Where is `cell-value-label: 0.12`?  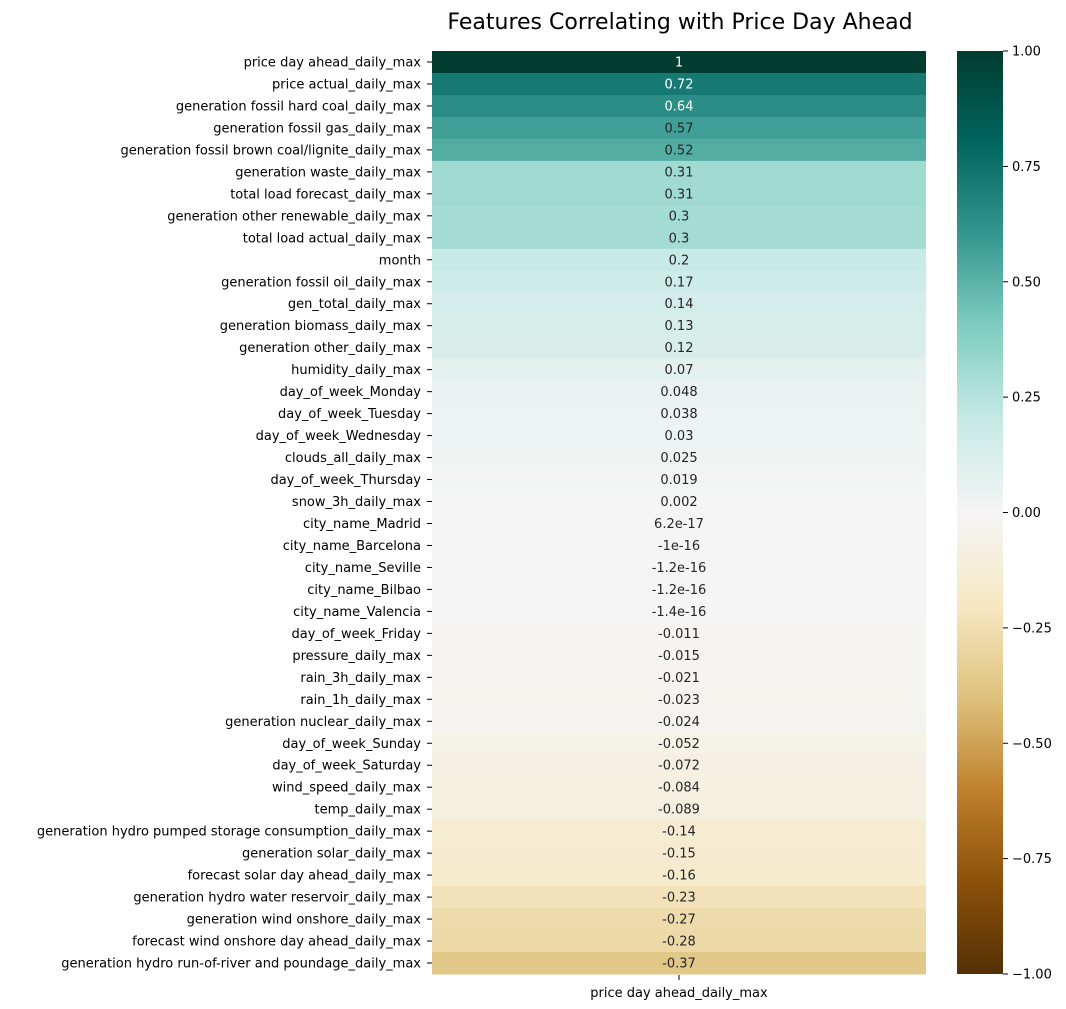 cell-value-label: 0.12 is located at coordinates (679, 348).